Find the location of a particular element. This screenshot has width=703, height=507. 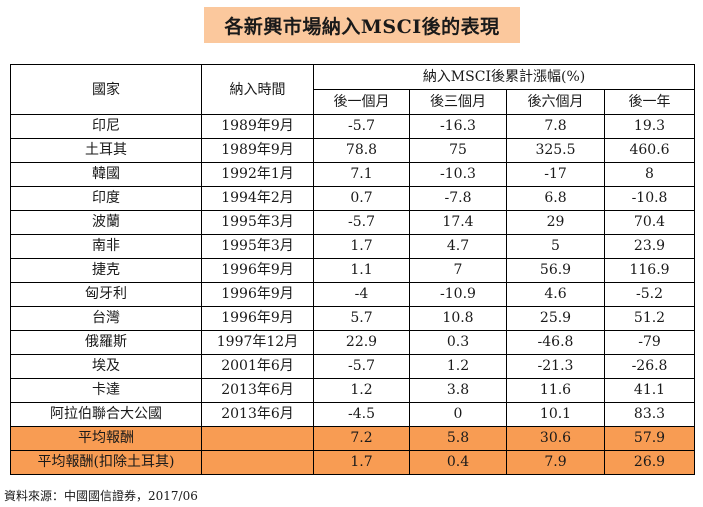

table-row: 埃及 2001年6月 -5.7 1.2 -21.3 -26.8 is located at coordinates (353, 366).